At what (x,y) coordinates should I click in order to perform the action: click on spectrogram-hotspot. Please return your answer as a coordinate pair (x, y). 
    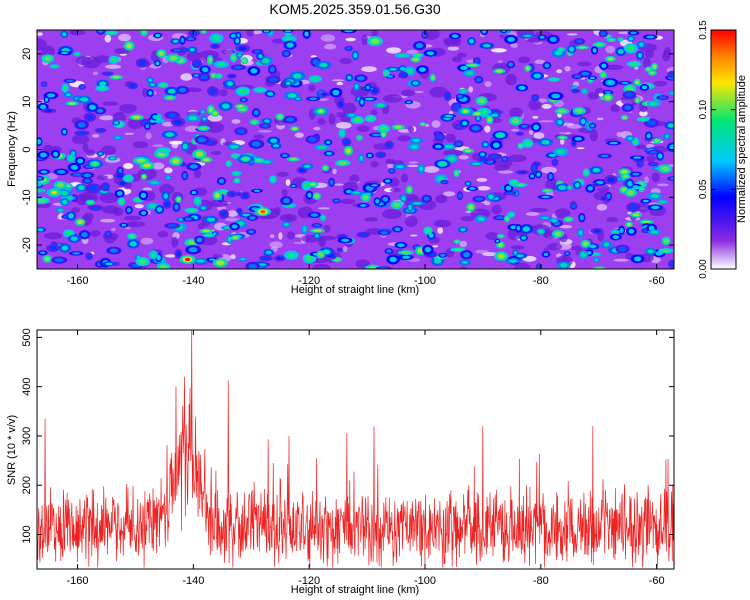
    Looking at the image, I should click on (465, 111).